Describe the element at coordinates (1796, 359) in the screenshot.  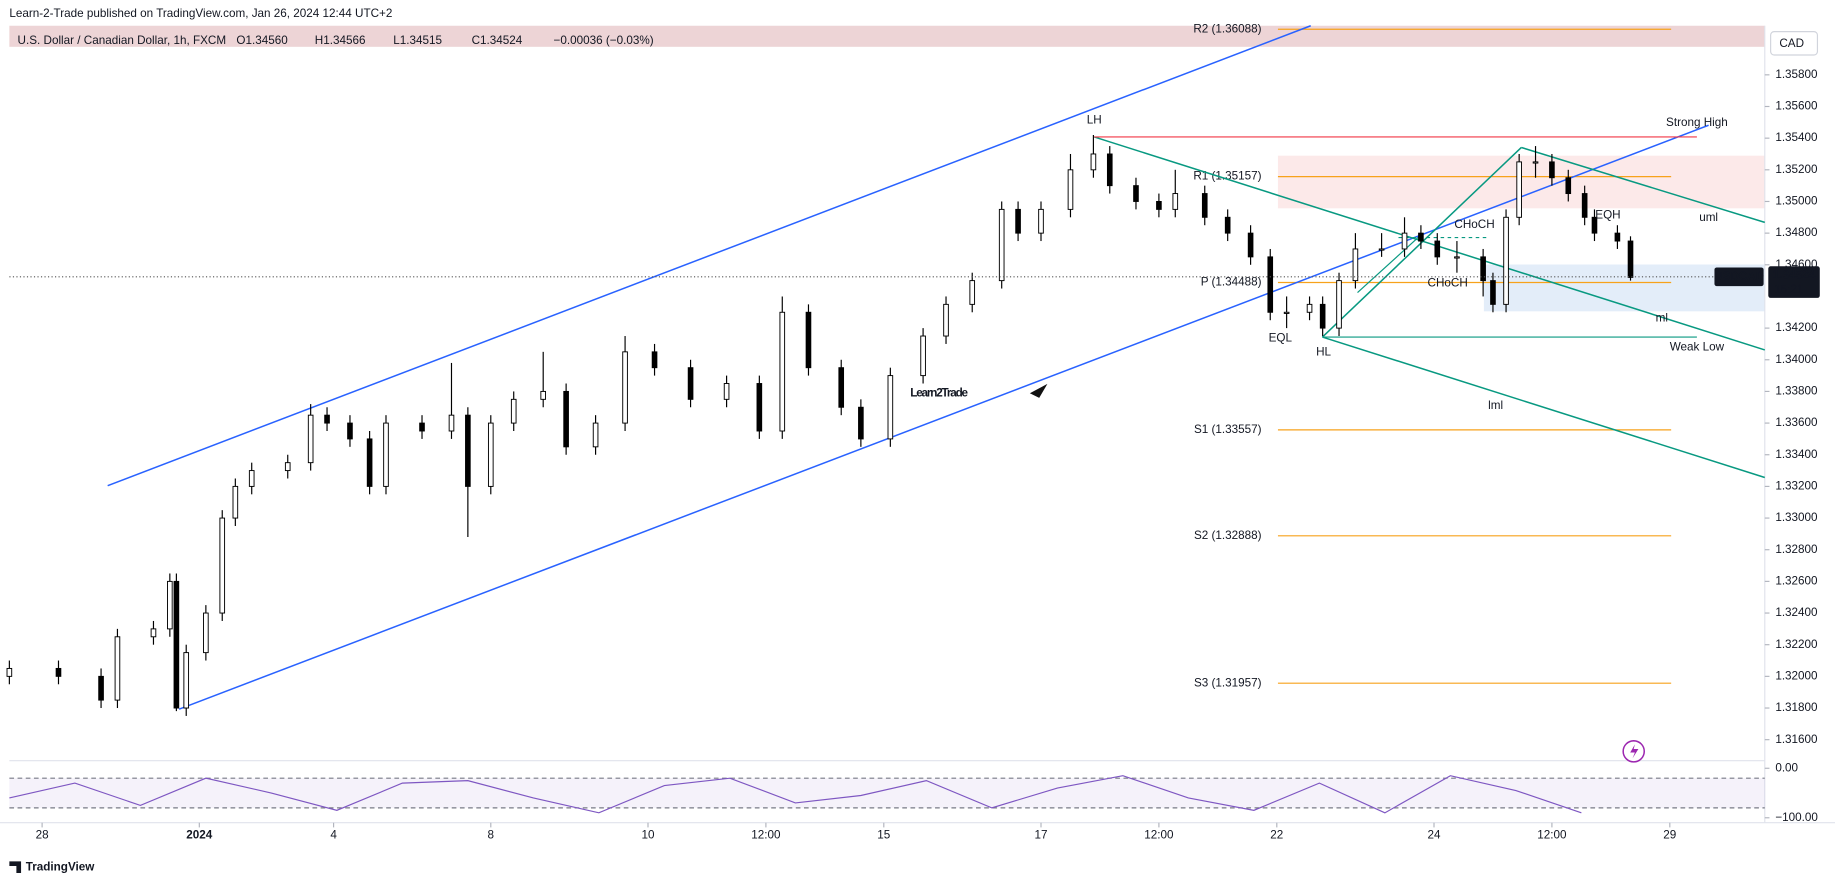
I see `y-tick-label: 1.34000` at that location.